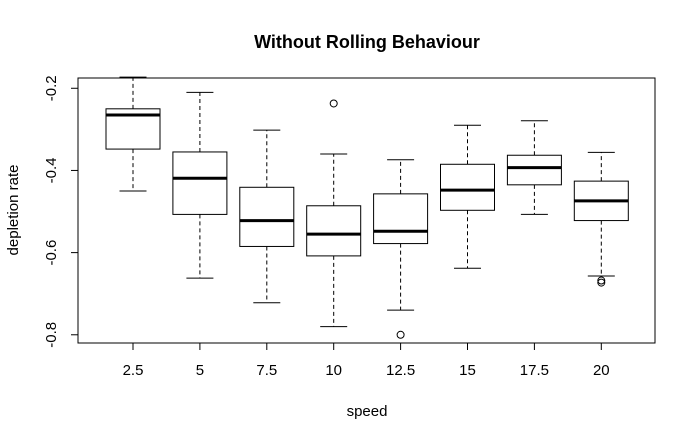 The height and width of the screenshot is (441, 695). Describe the element at coordinates (400, 370) in the screenshot. I see `x-tick-label: 12.5` at that location.